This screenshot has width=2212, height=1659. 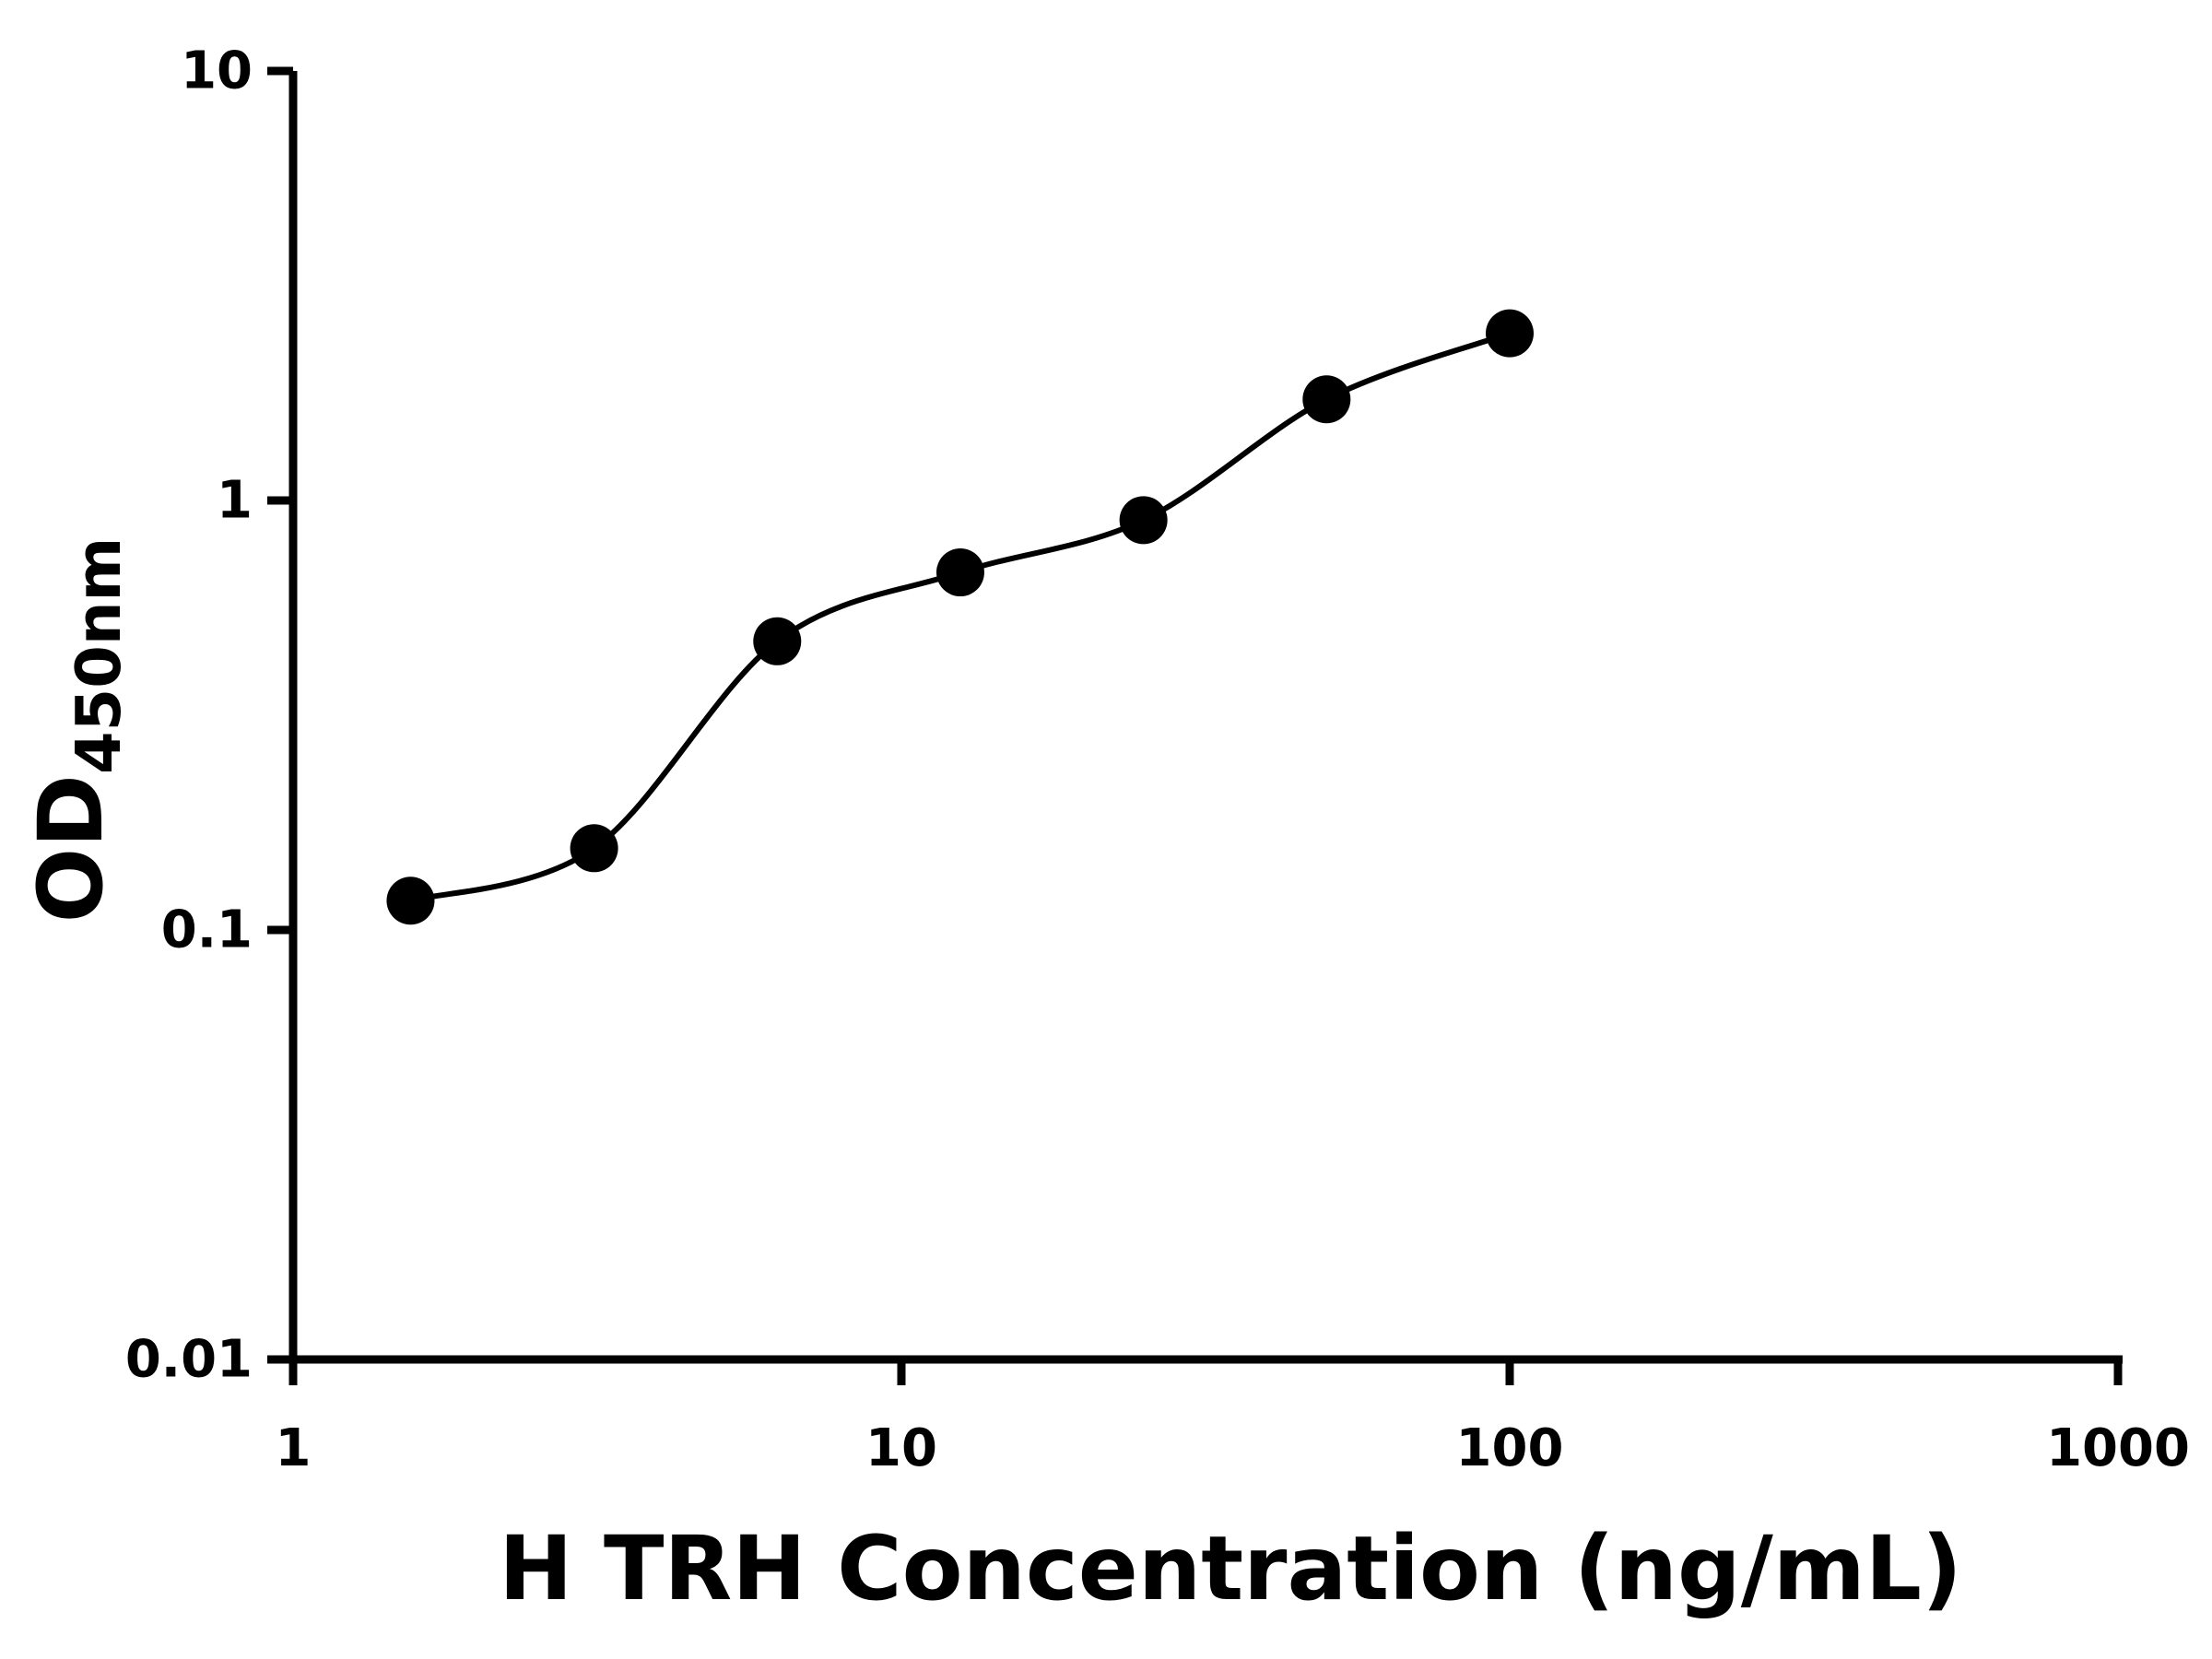 What do you see at coordinates (1510, 1448) in the screenshot?
I see `x-tick-label: 100` at bounding box center [1510, 1448].